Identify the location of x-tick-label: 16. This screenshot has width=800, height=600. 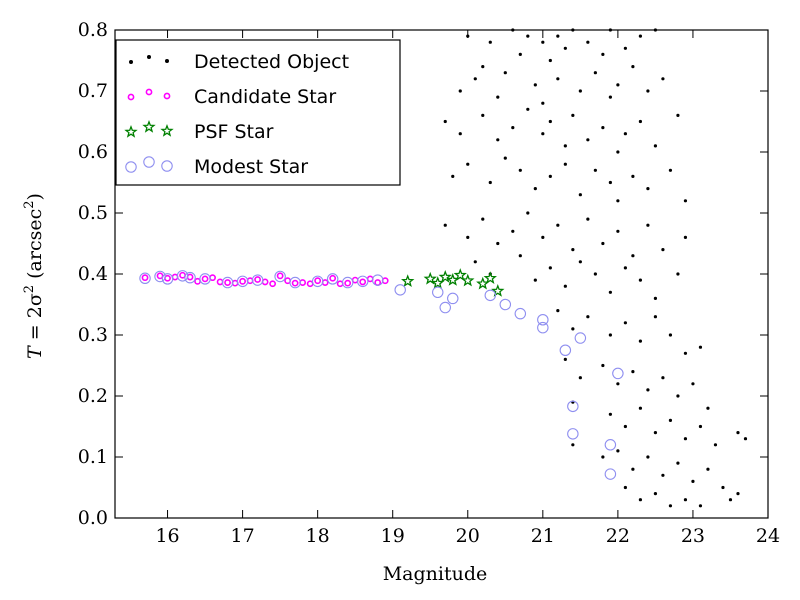
(167, 536).